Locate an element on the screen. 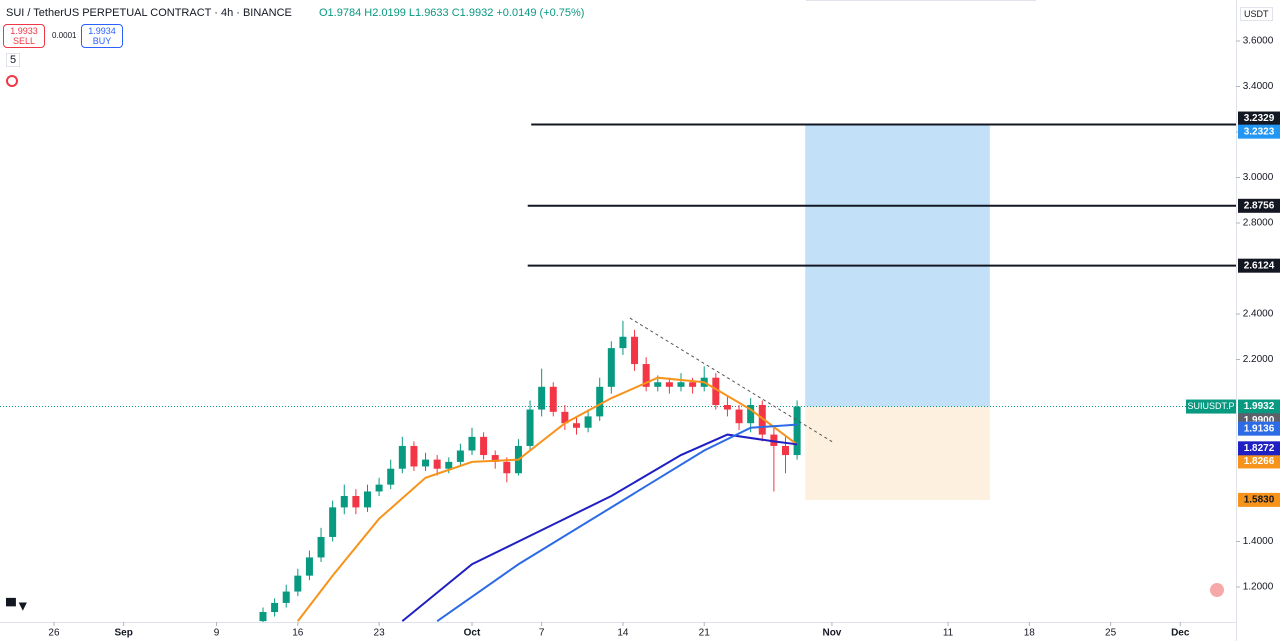 The width and height of the screenshot is (1280, 641). buy-label: BUY is located at coordinates (102, 41).